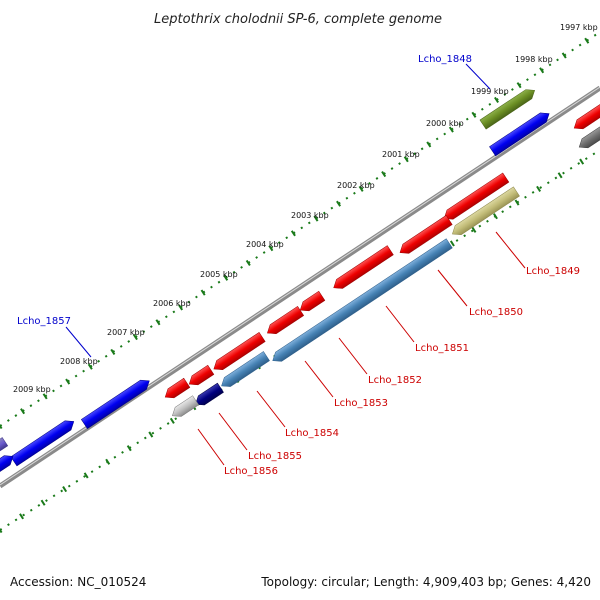 This screenshot has height=600, width=600. What do you see at coordinates (520, 133) in the screenshot?
I see `gene-lcho-1847-arrow` at bounding box center [520, 133].